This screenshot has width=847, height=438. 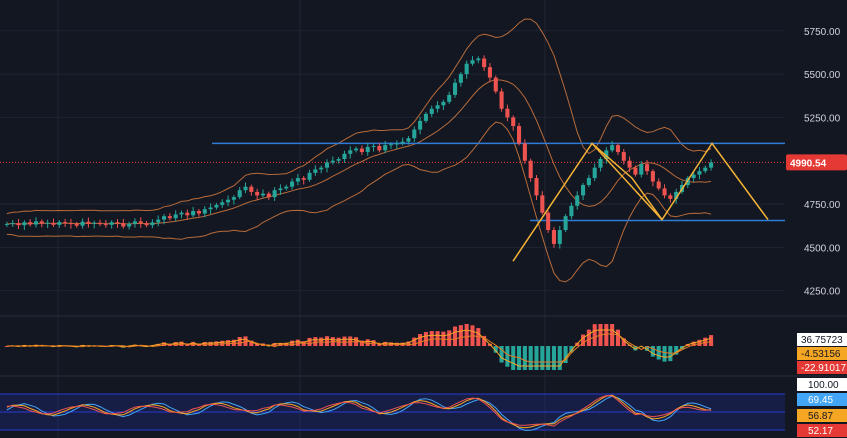 I want to click on rsi-value-1: 69.45, so click(x=820, y=400).